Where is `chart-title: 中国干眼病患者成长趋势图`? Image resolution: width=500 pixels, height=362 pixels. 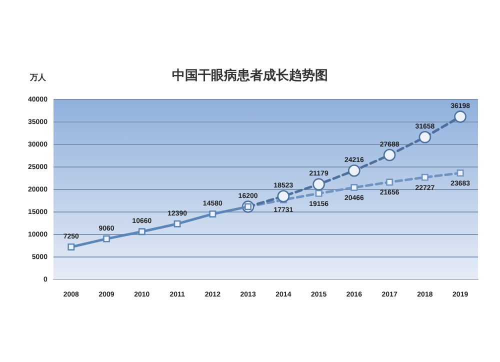
chart-title: 中国干眼病患者成长趋势图 is located at coordinates (250, 74).